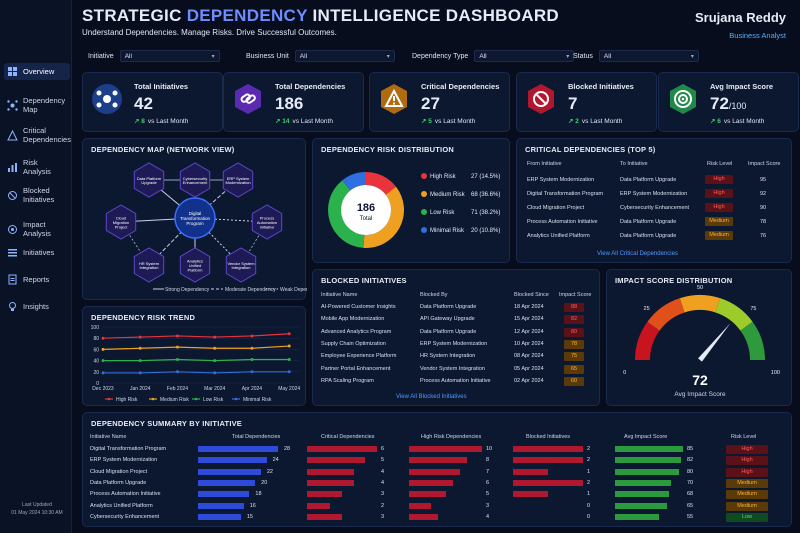 This screenshot has height=533, width=800. Describe the element at coordinates (637, 254) in the screenshot. I see `view-all-critical-link: View All Critical Dependencies` at that location.